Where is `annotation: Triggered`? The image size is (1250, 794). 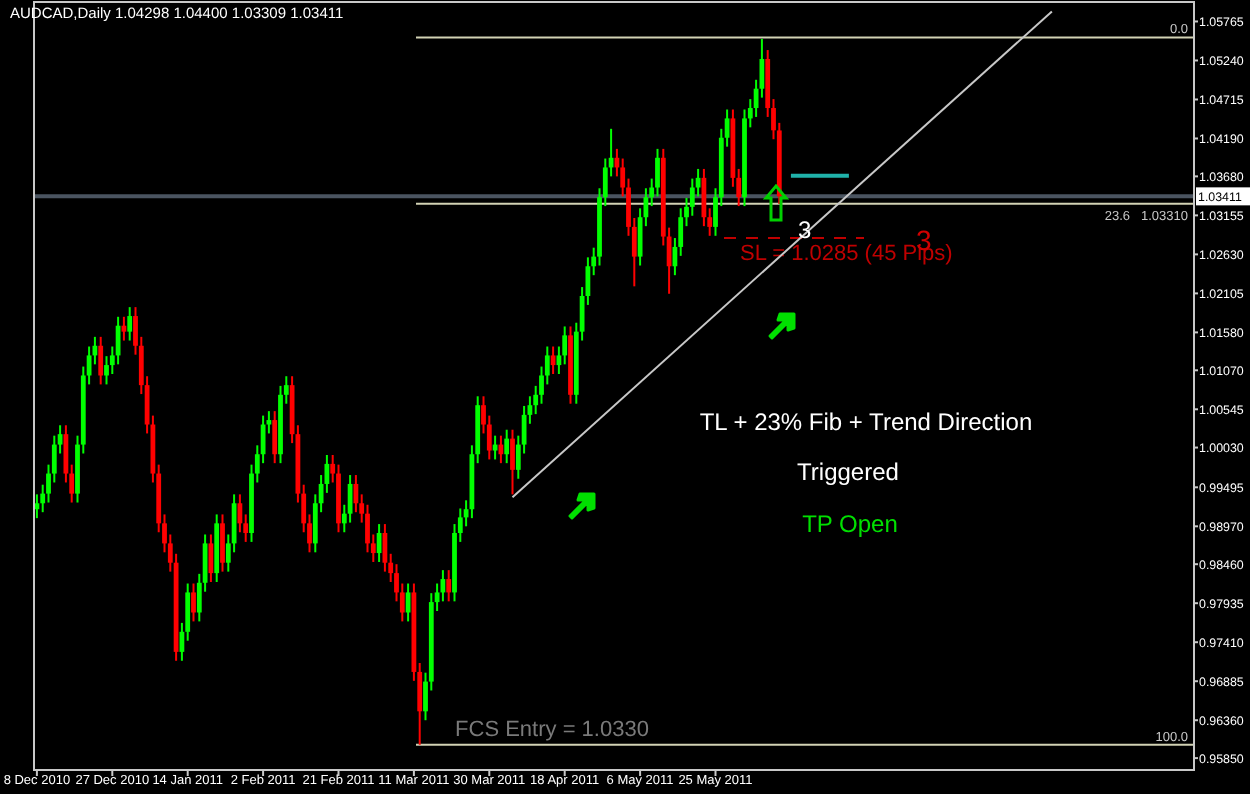
annotation: Triggered is located at coordinates (848, 472).